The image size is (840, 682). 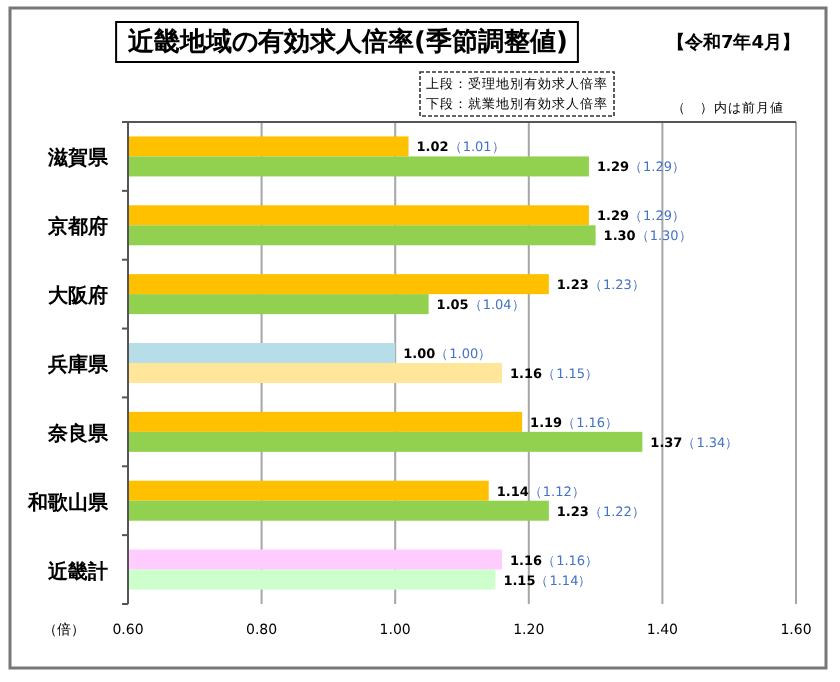 What do you see at coordinates (347, 42) in the screenshot?
I see `chart-title: 近畿地域の有効求人倍率(季節調整値)` at bounding box center [347, 42].